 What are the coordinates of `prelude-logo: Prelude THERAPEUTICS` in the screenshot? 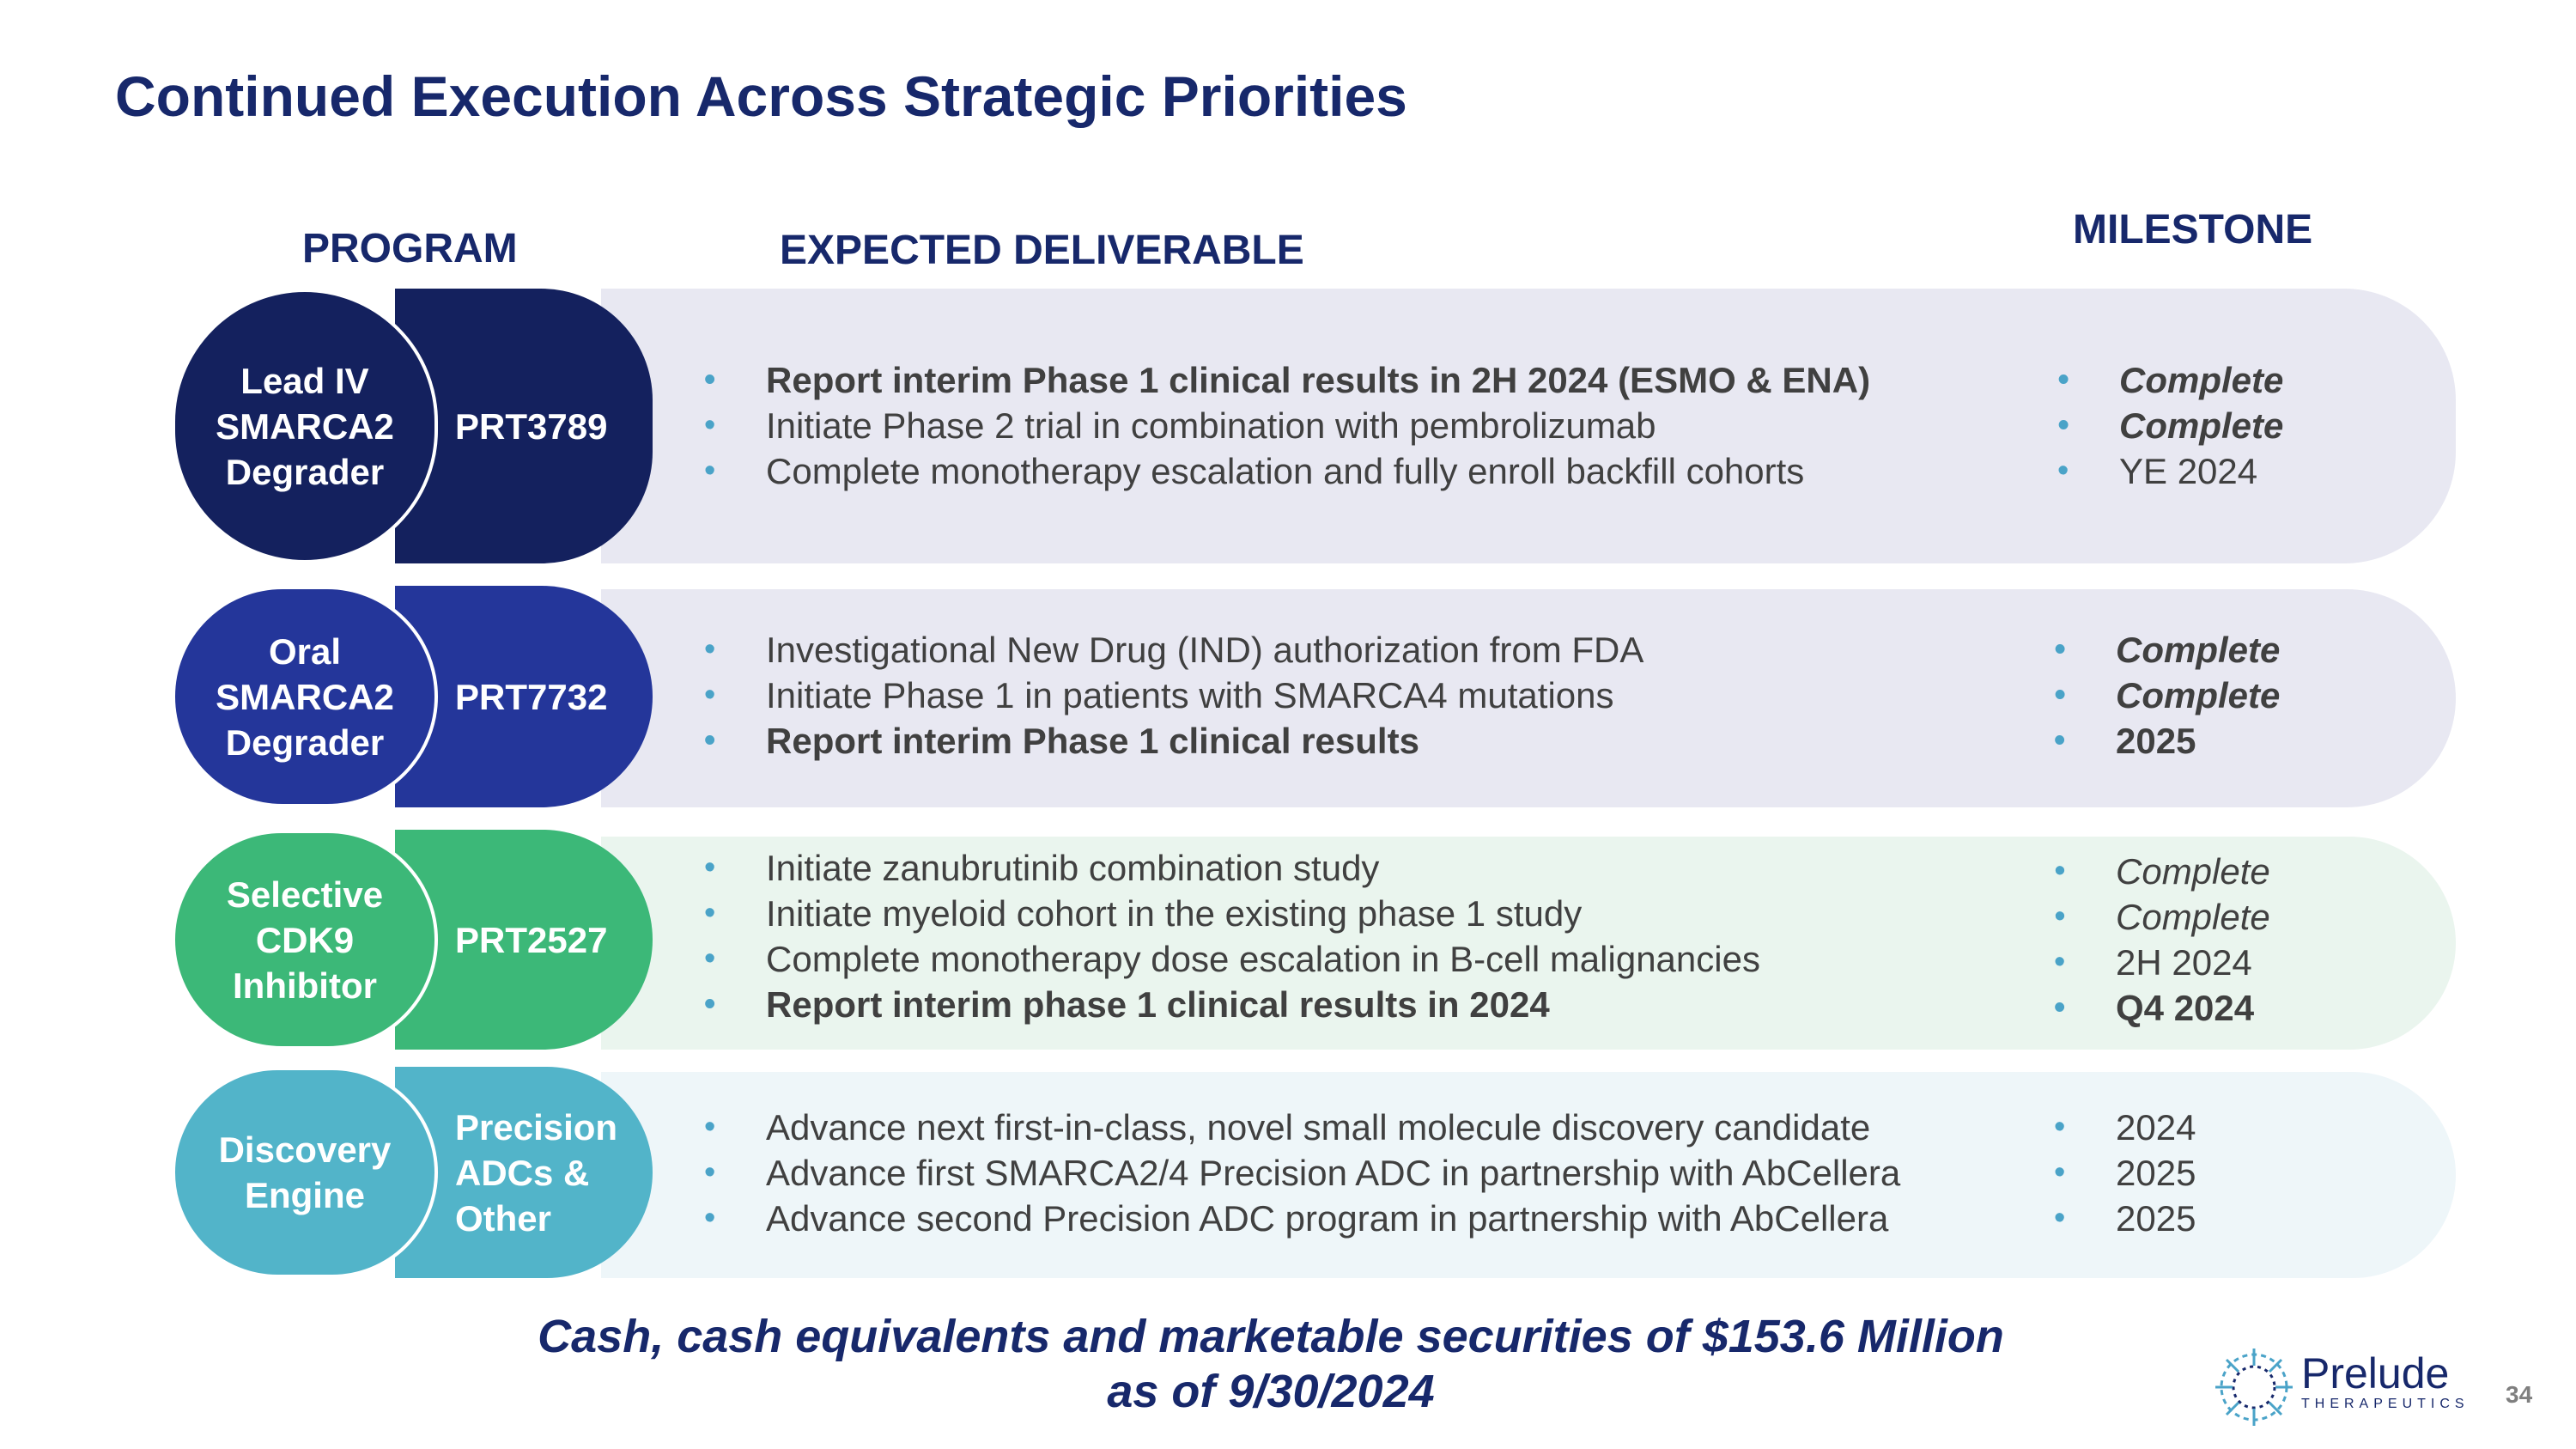 It's located at (2385, 1381).